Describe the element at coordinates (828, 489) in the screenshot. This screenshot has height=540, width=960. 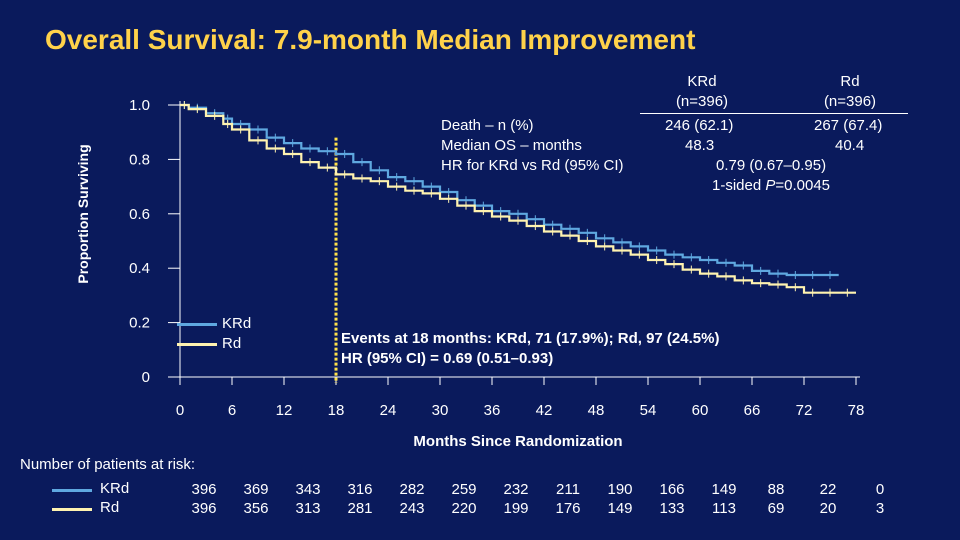
I see `risk-cell: 22` at that location.